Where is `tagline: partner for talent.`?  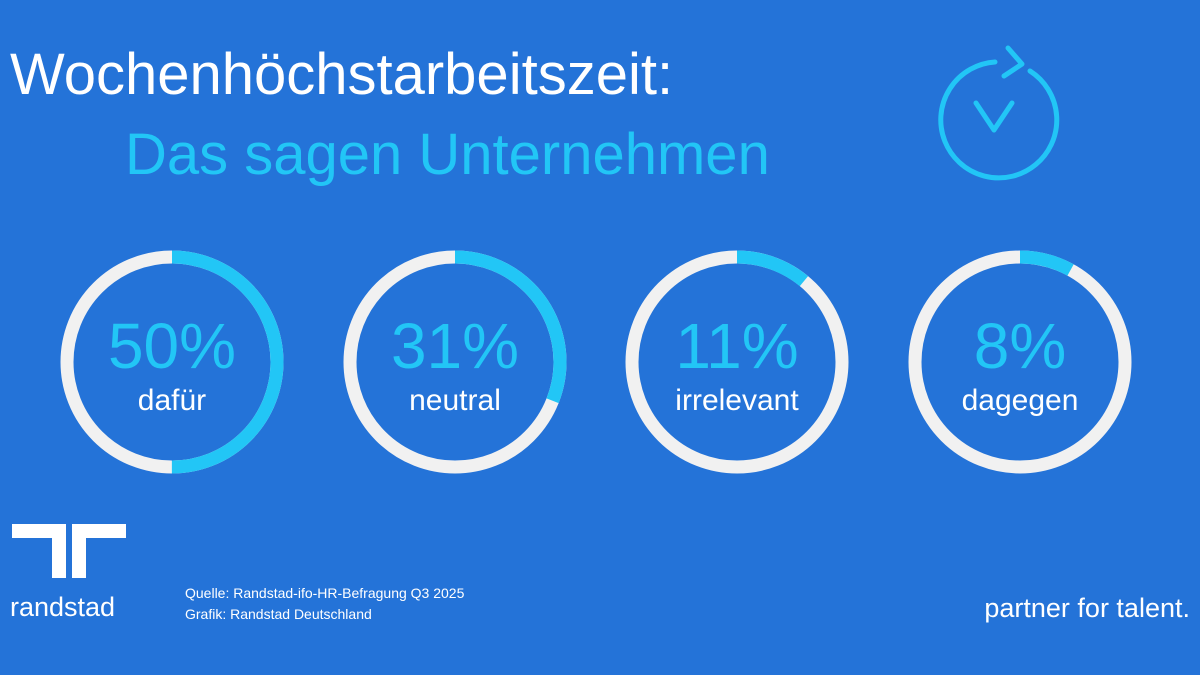
tagline: partner for talent. is located at coordinates (1087, 608).